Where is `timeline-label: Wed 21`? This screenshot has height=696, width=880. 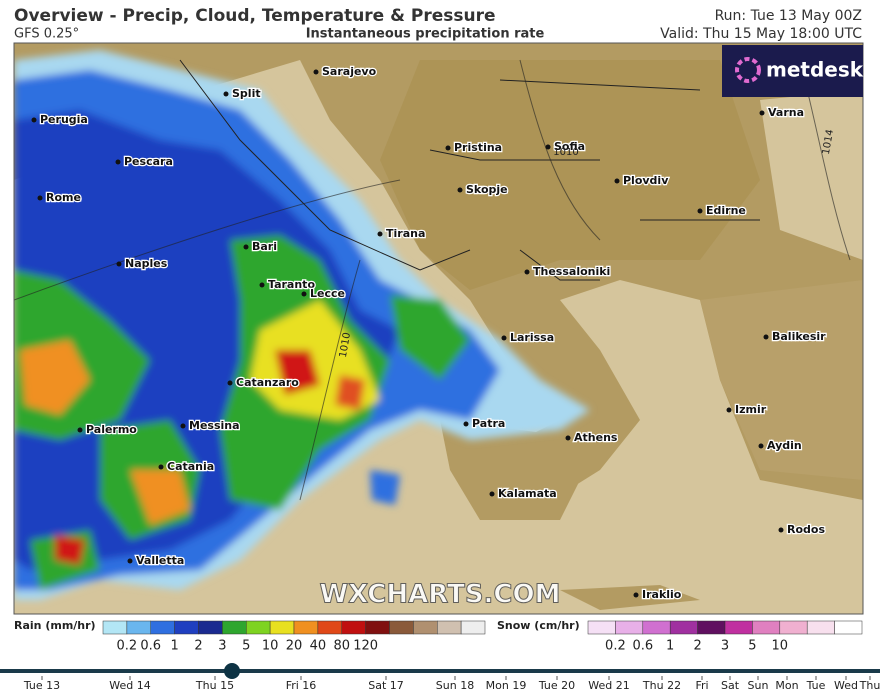 timeline-label: Wed 21 is located at coordinates (608, 685).